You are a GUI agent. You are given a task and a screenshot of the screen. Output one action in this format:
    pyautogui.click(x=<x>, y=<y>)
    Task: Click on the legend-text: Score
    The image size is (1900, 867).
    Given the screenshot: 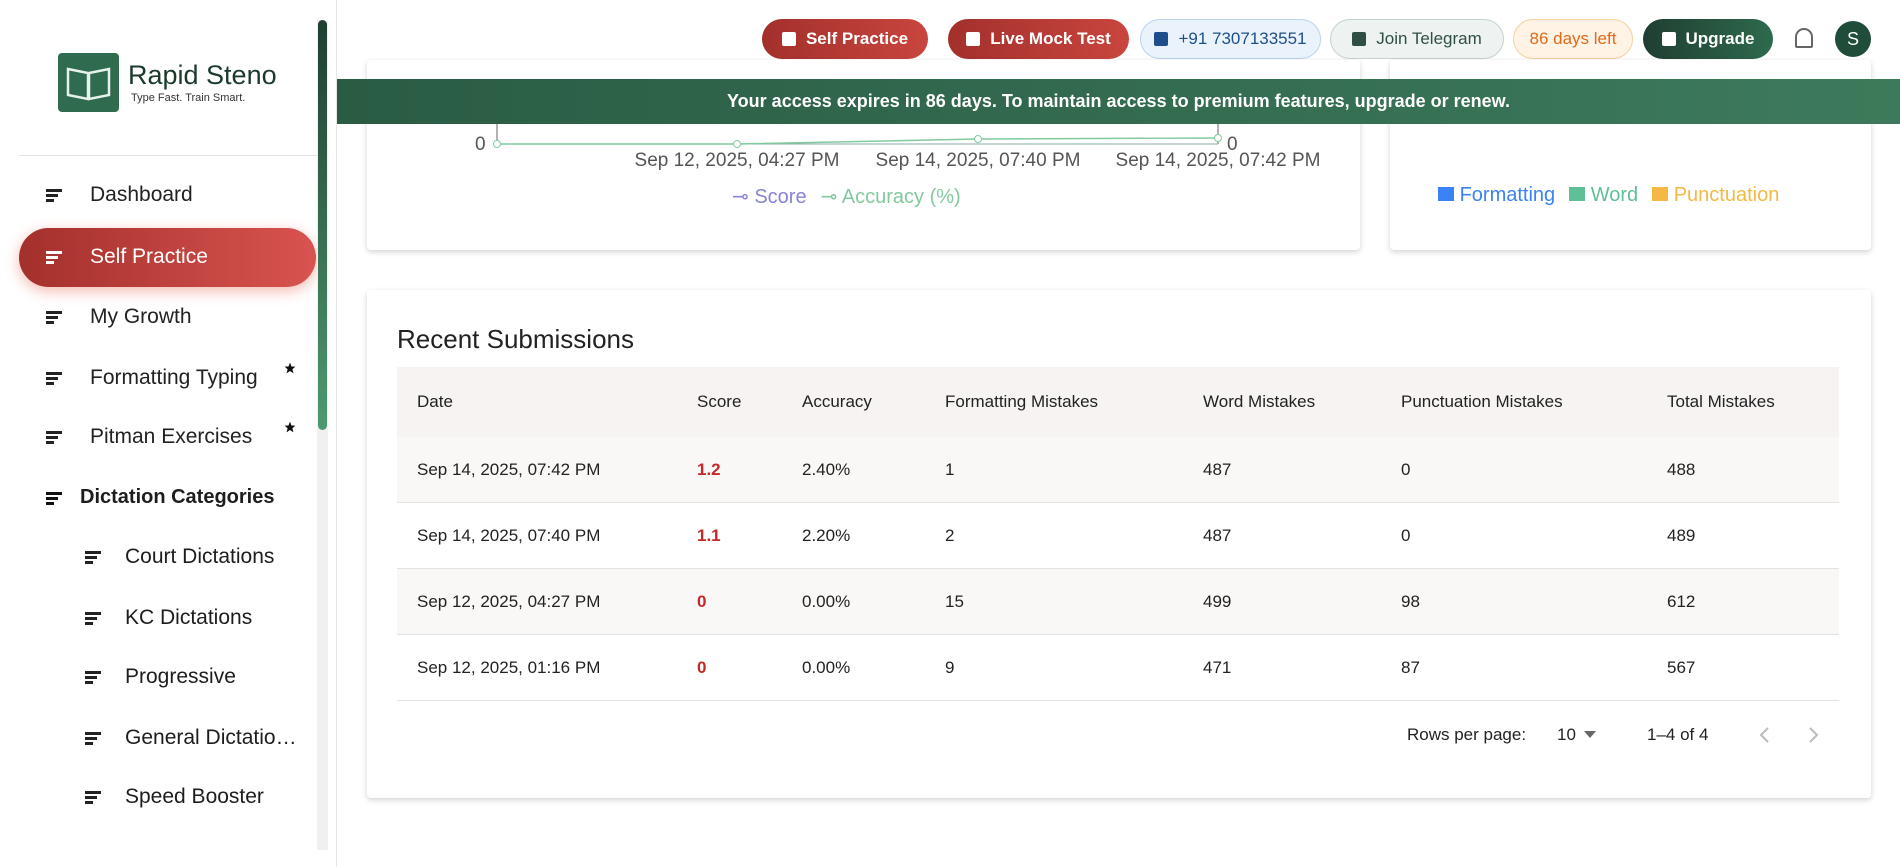 What is the action you would take?
    pyautogui.click(x=780, y=197)
    